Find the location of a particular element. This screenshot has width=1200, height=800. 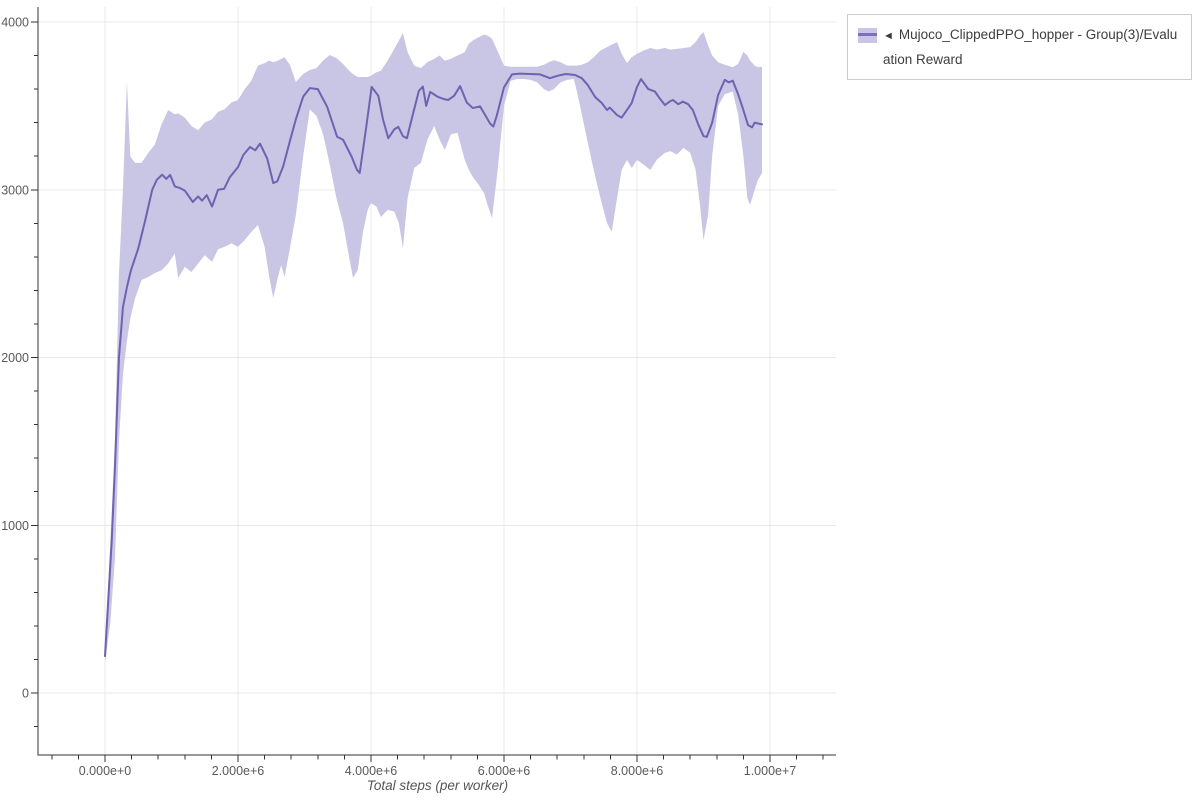

legend-line-swatch is located at coordinates (867, 34).